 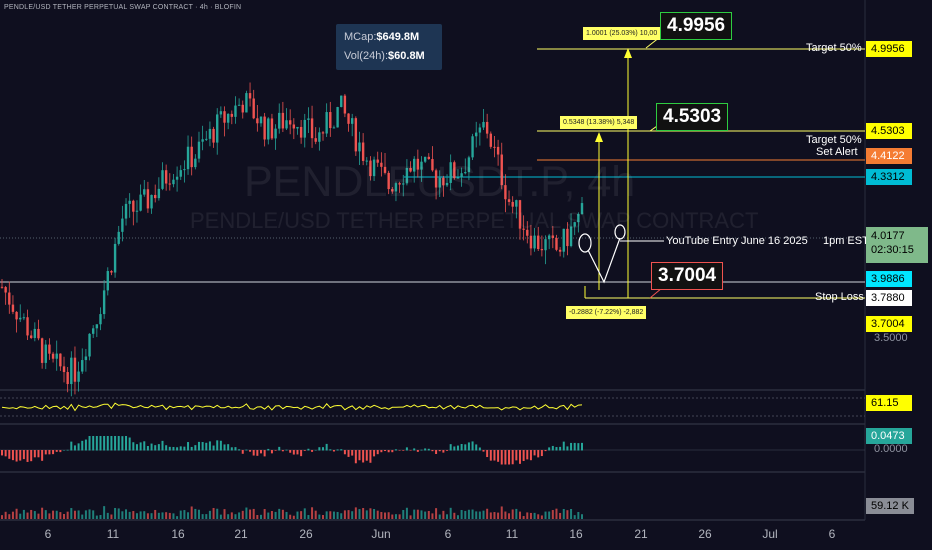 What do you see at coordinates (512, 534) in the screenshot?
I see `x-tick: 11` at bounding box center [512, 534].